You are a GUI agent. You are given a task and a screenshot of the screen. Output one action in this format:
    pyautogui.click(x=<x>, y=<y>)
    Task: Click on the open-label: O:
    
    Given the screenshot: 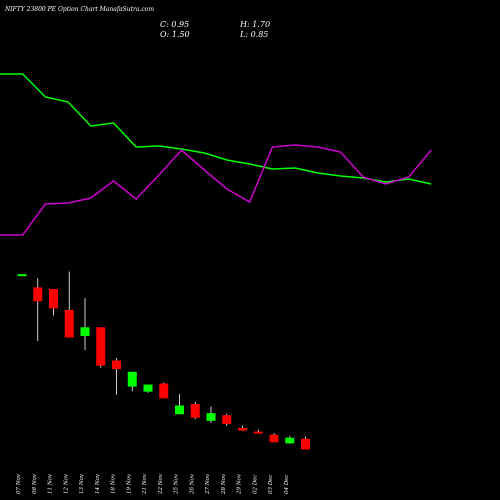 What is the action you would take?
    pyautogui.click(x=165, y=34)
    